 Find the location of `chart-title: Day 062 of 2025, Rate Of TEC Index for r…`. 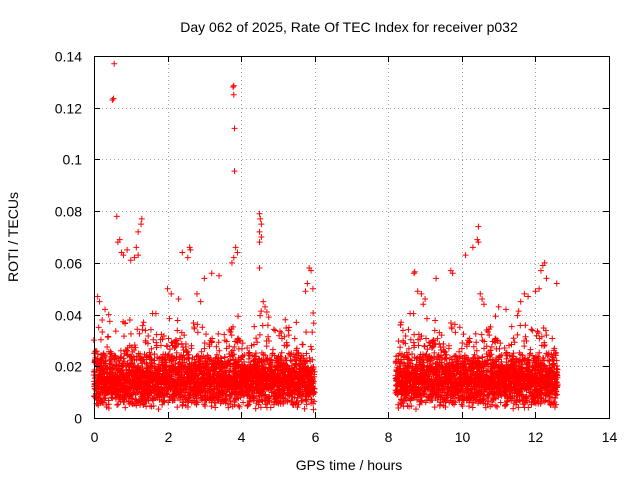

chart-title: Day 062 of 2025, Rate Of TEC Index for r… is located at coordinates (349, 27).